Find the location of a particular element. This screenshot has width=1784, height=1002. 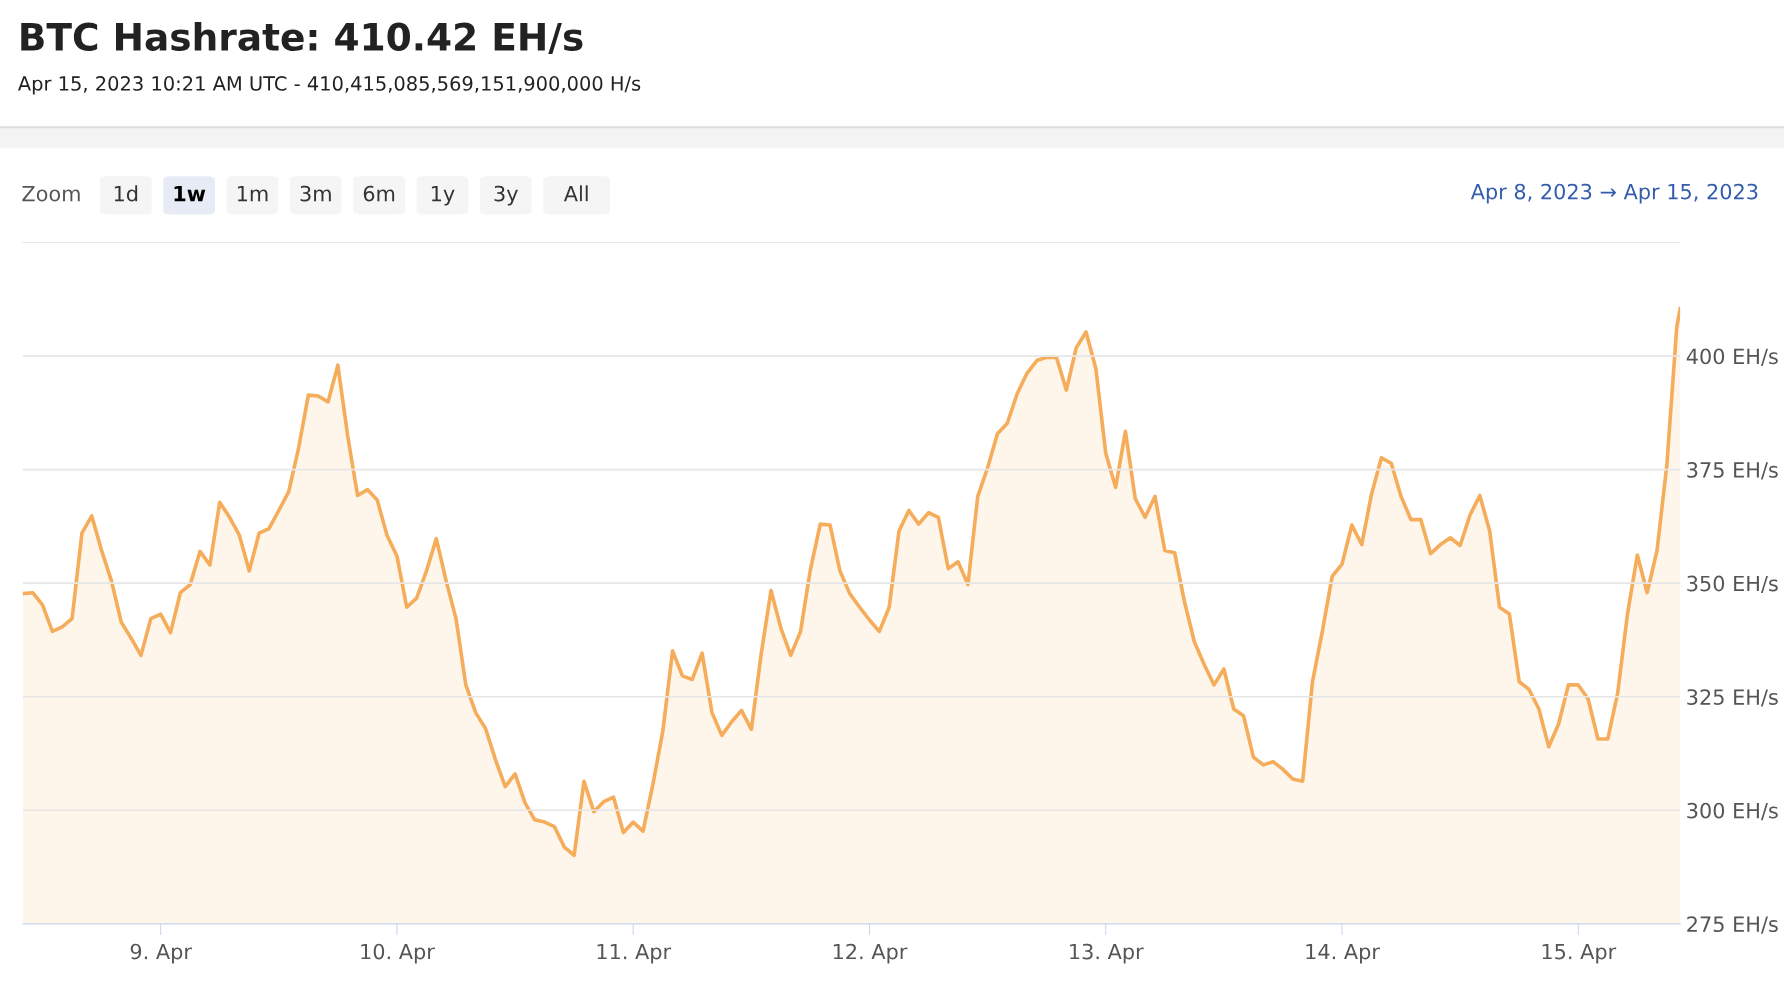

text: Apr 8, 2023 → Apr 15, 2023 is located at coordinates (1614, 193).